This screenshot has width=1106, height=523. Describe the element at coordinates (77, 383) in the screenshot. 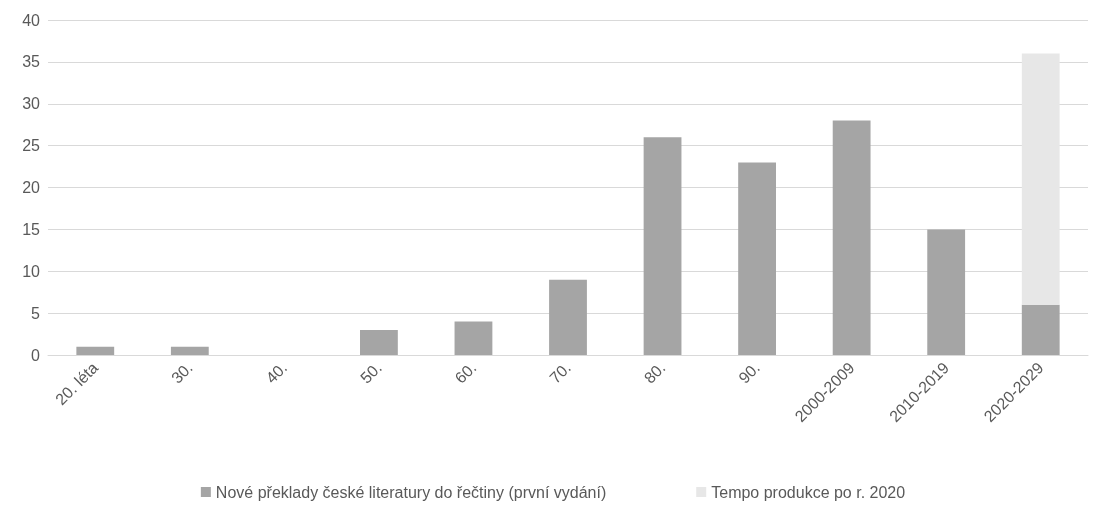

I see `x-tick-label: 20. léta` at that location.